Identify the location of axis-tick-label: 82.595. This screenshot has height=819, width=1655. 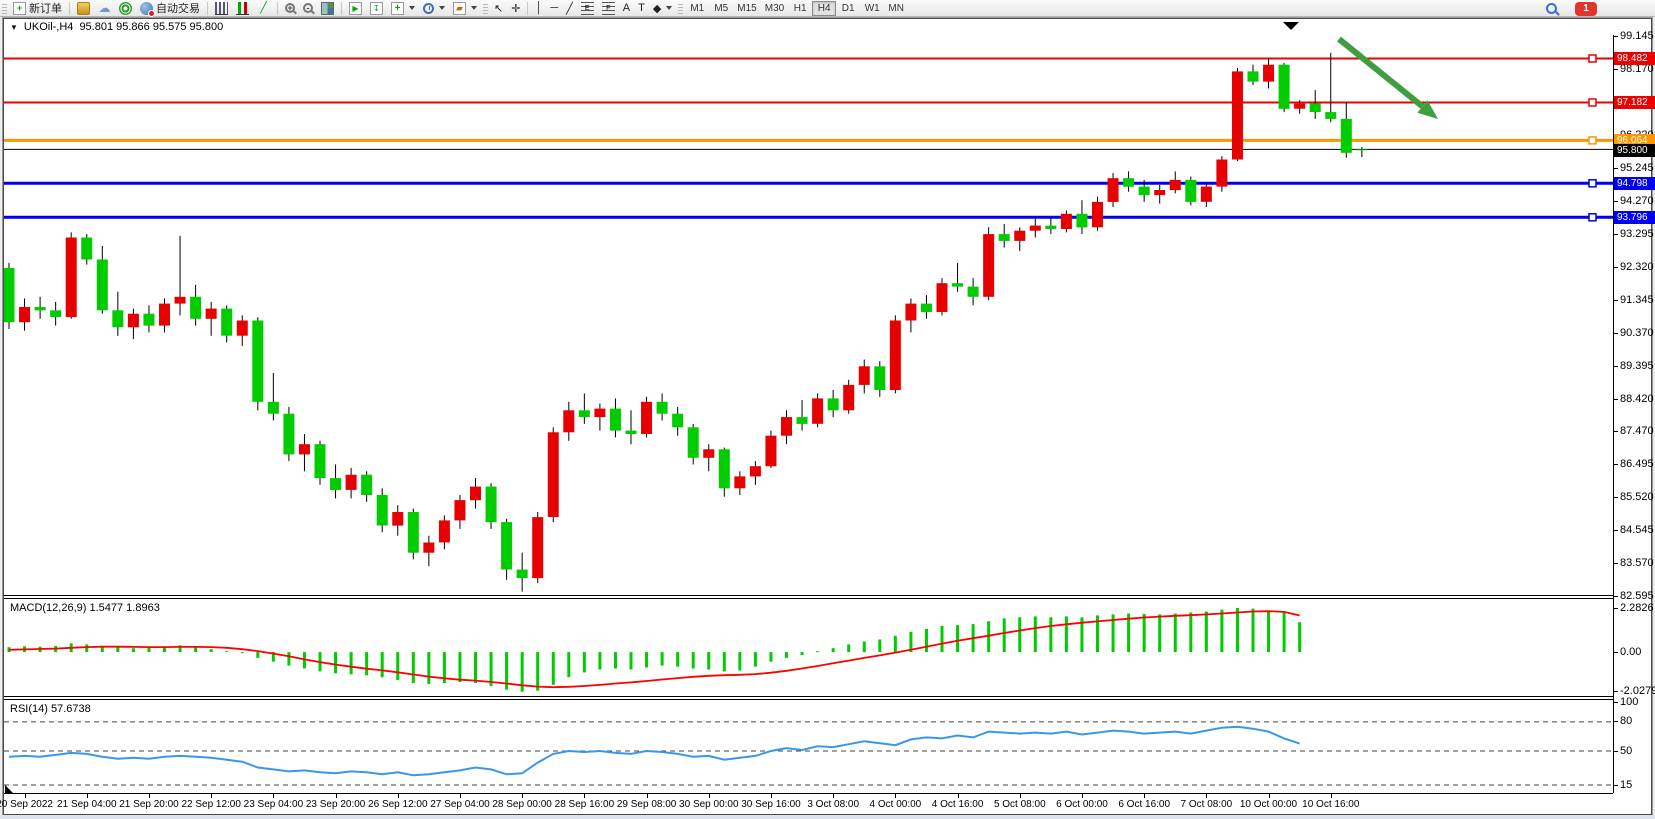
(1637, 596).